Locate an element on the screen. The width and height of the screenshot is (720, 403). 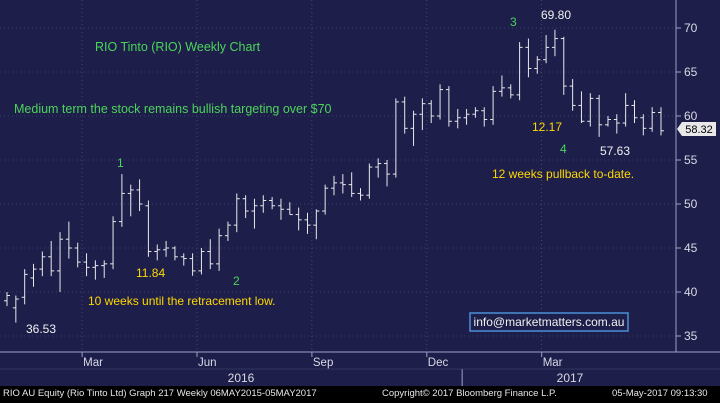
annotation-10-weeks: 10 weeks until the retracement low. is located at coordinates (181, 301).